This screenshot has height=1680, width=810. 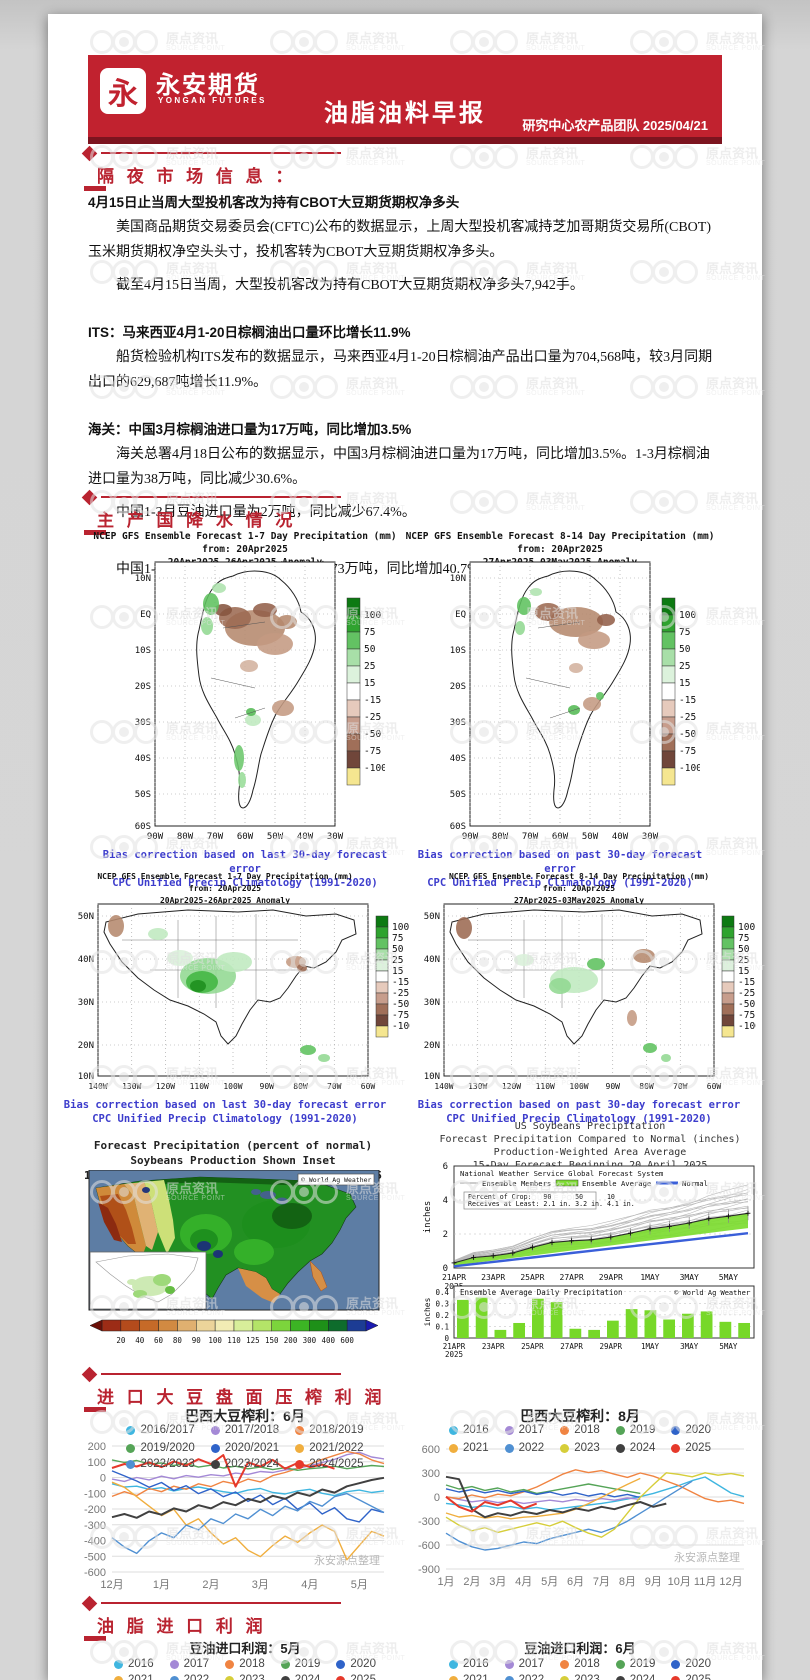 What do you see at coordinates (356, 1677) in the screenshot?
I see `legend-item: 2025` at bounding box center [356, 1677].